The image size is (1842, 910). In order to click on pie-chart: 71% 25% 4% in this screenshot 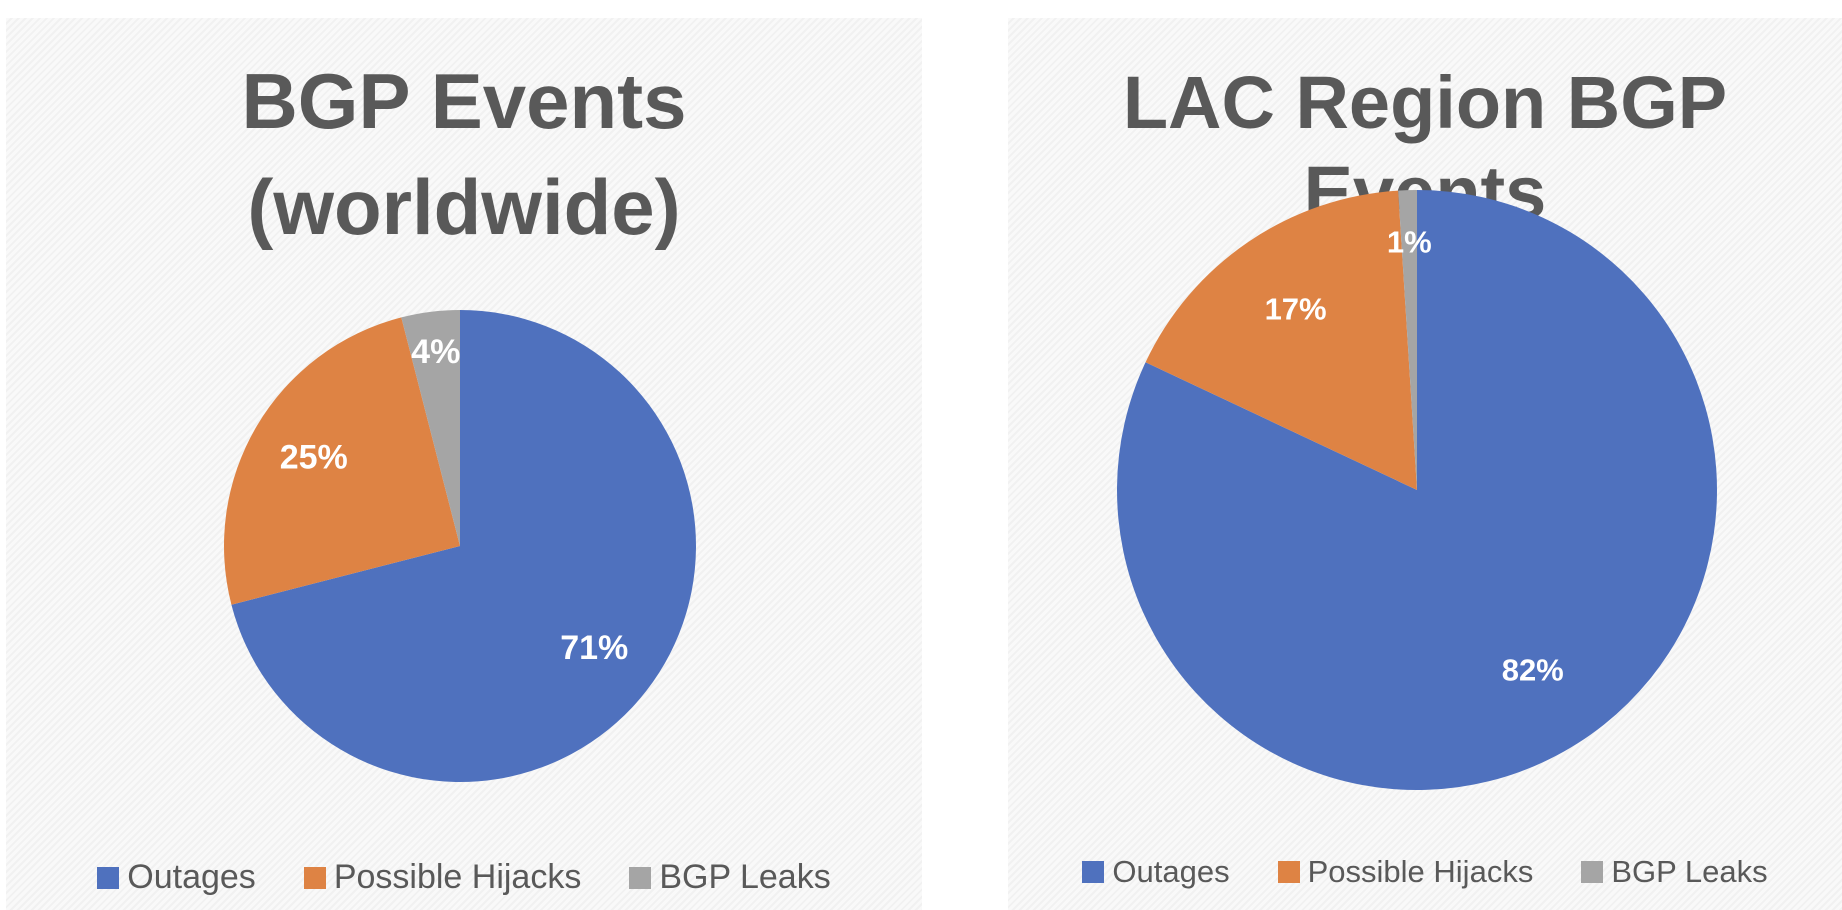, I will do `click(460, 546)`.